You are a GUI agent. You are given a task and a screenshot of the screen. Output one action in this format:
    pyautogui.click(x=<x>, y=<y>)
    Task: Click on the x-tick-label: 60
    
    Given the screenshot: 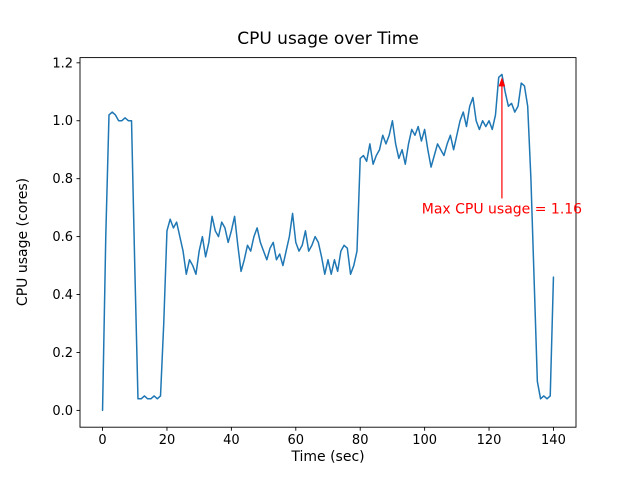 What is the action you would take?
    pyautogui.click(x=296, y=440)
    